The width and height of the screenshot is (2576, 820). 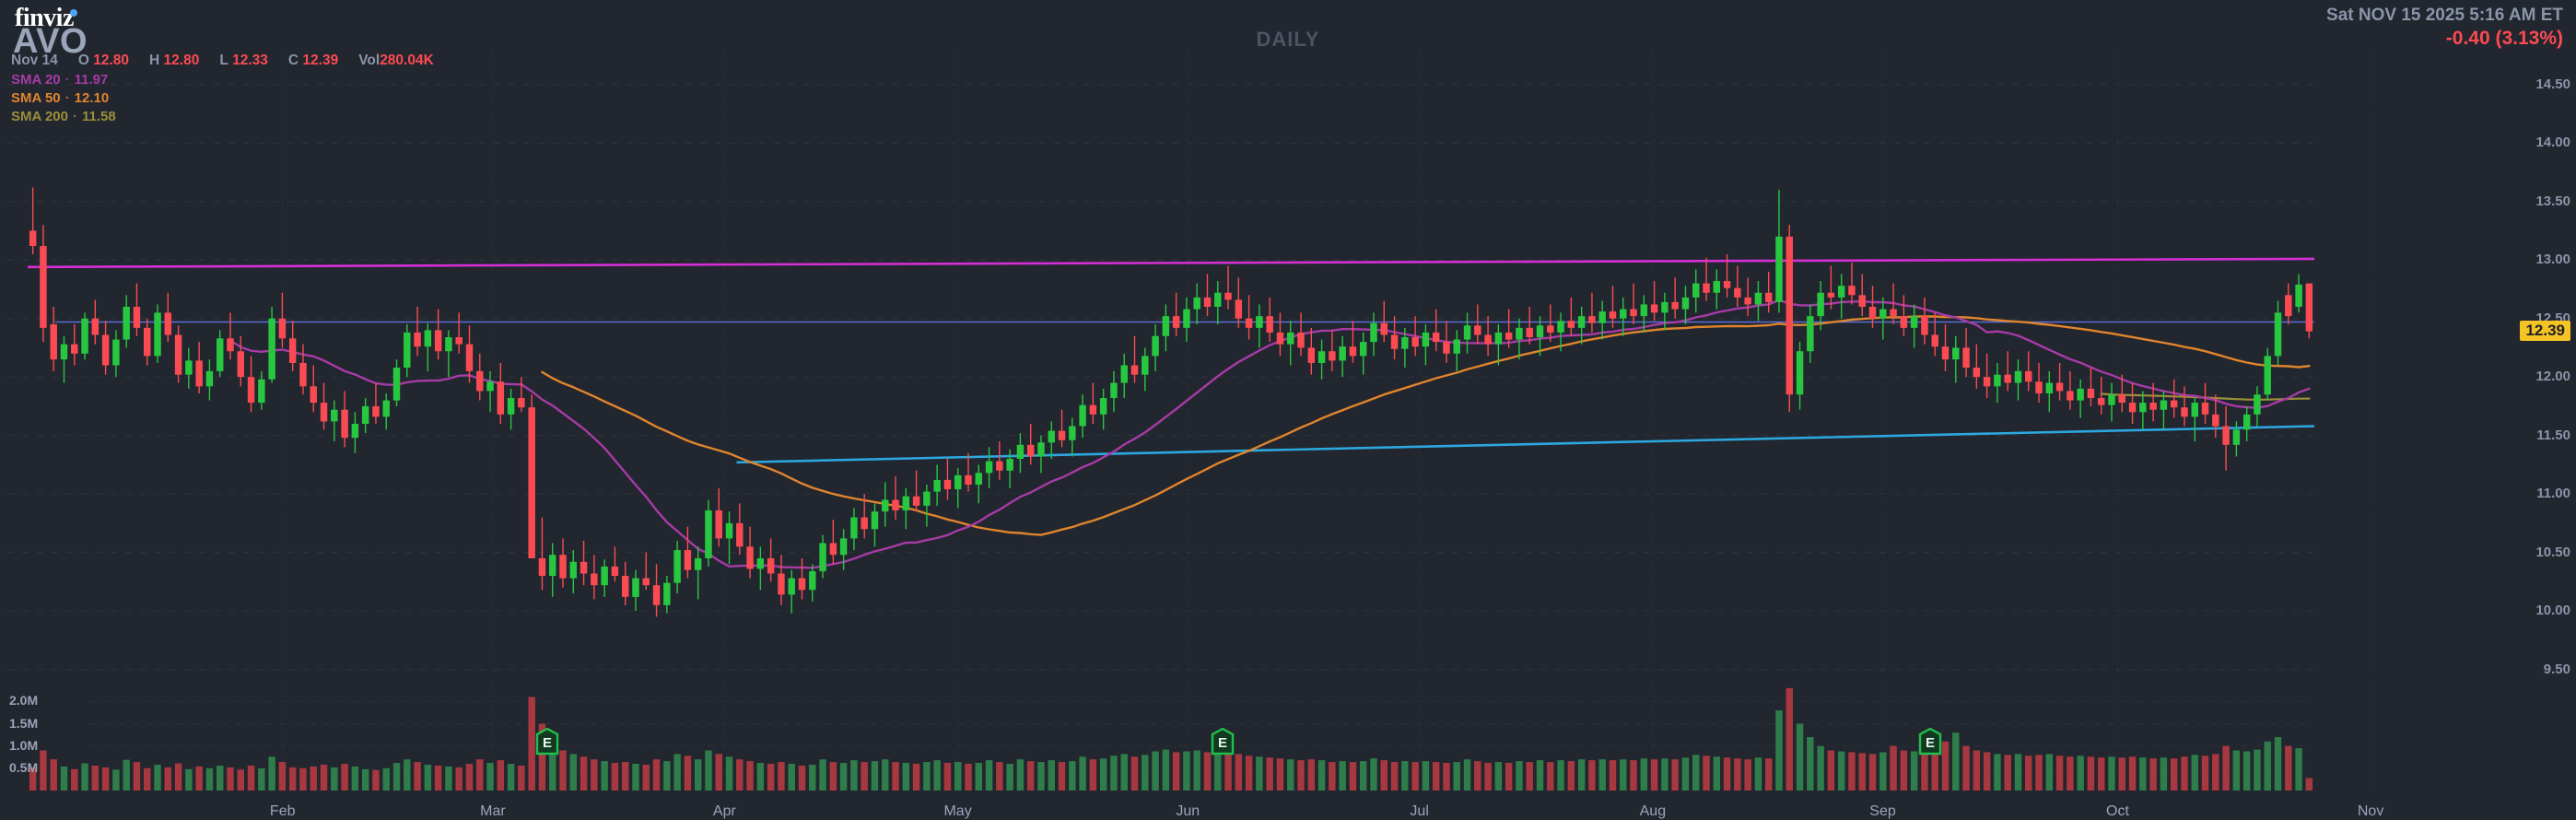 What do you see at coordinates (1288, 40) in the screenshot?
I see `timeframe-watermark: DAILY` at bounding box center [1288, 40].